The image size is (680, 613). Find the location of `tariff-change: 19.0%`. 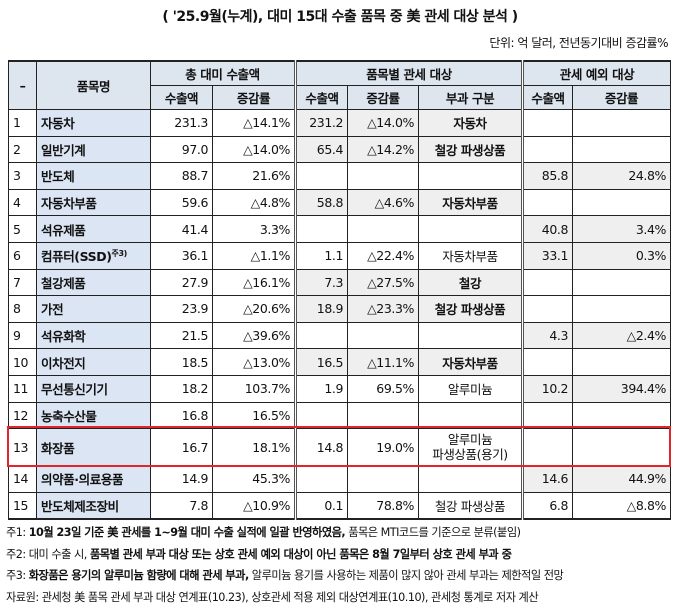

tariff-change: 19.0% is located at coordinates (383, 447).